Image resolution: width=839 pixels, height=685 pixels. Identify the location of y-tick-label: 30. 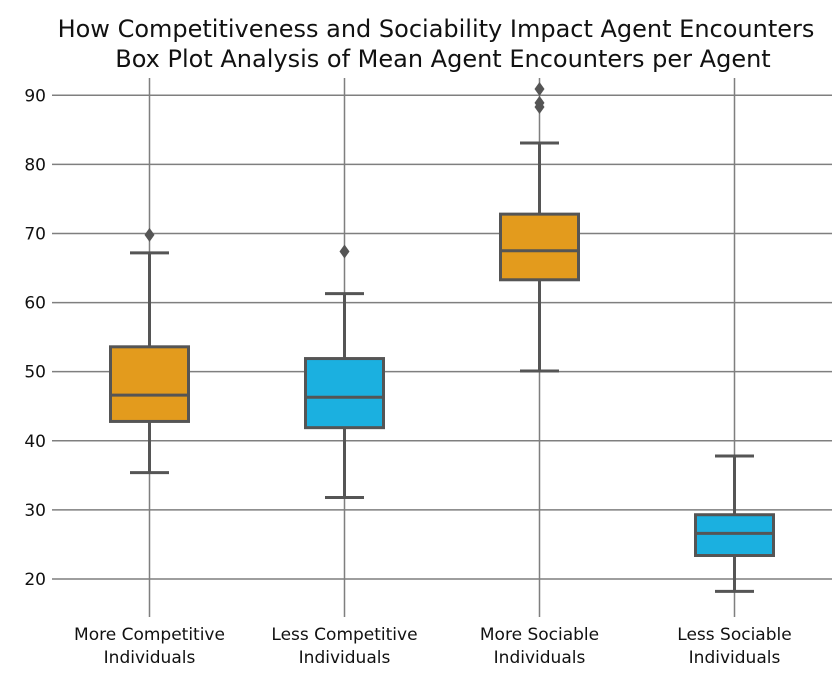
(35, 511).